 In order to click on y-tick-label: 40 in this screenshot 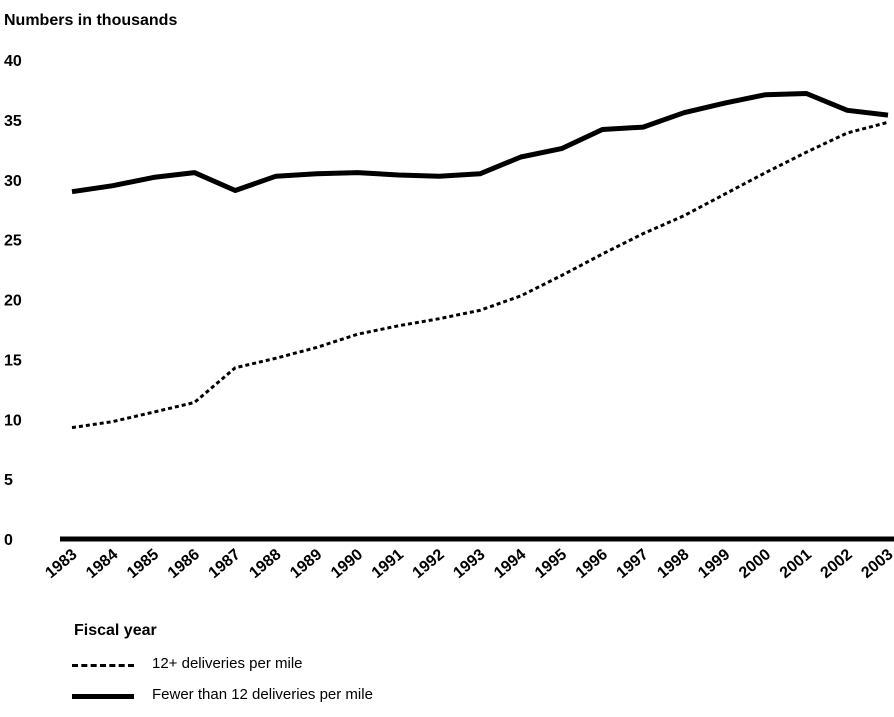, I will do `click(13, 61)`.